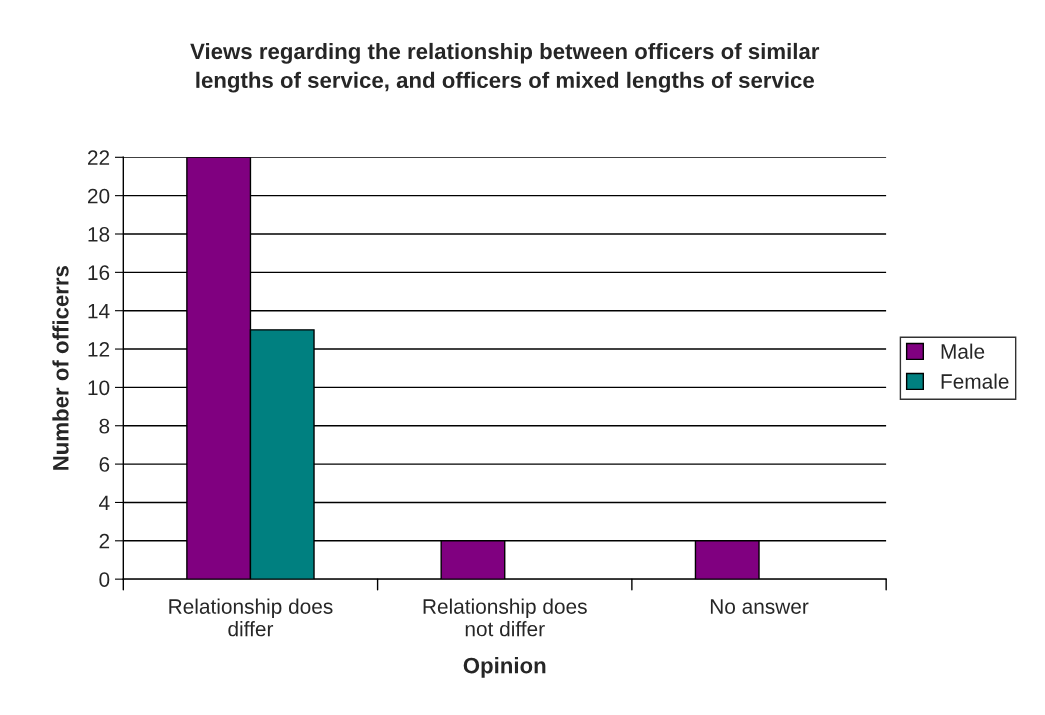 This screenshot has height=715, width=1045. Describe the element at coordinates (99, 311) in the screenshot. I see `y-tick-label: 14` at that location.